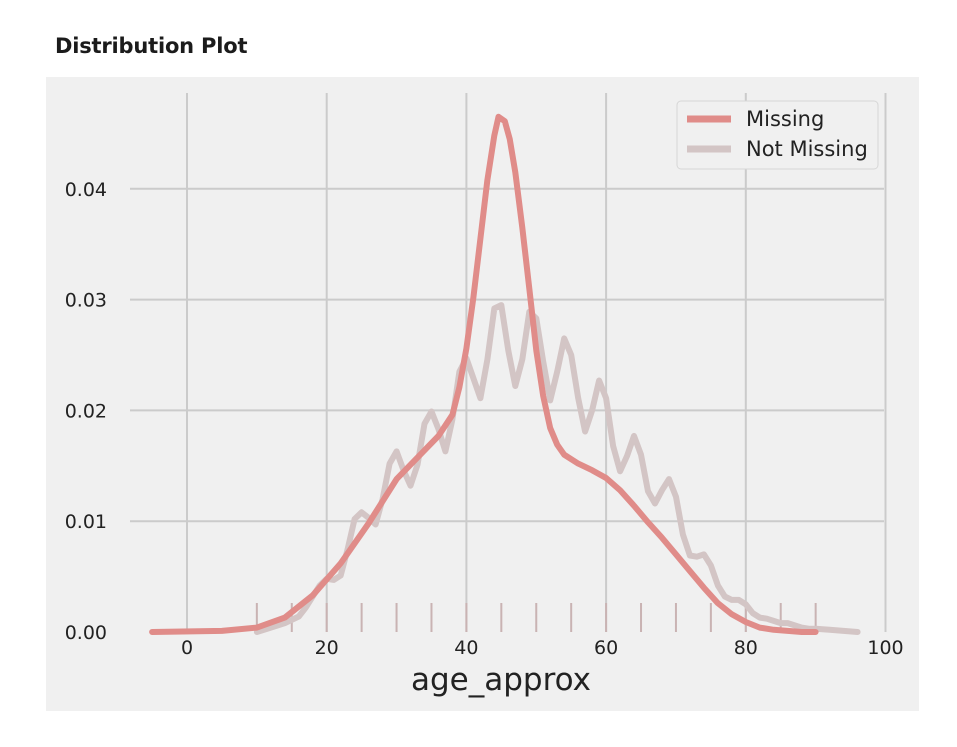 Image resolution: width=957 pixels, height=747 pixels. I want to click on y-tick-label: 0.04, so click(86, 190).